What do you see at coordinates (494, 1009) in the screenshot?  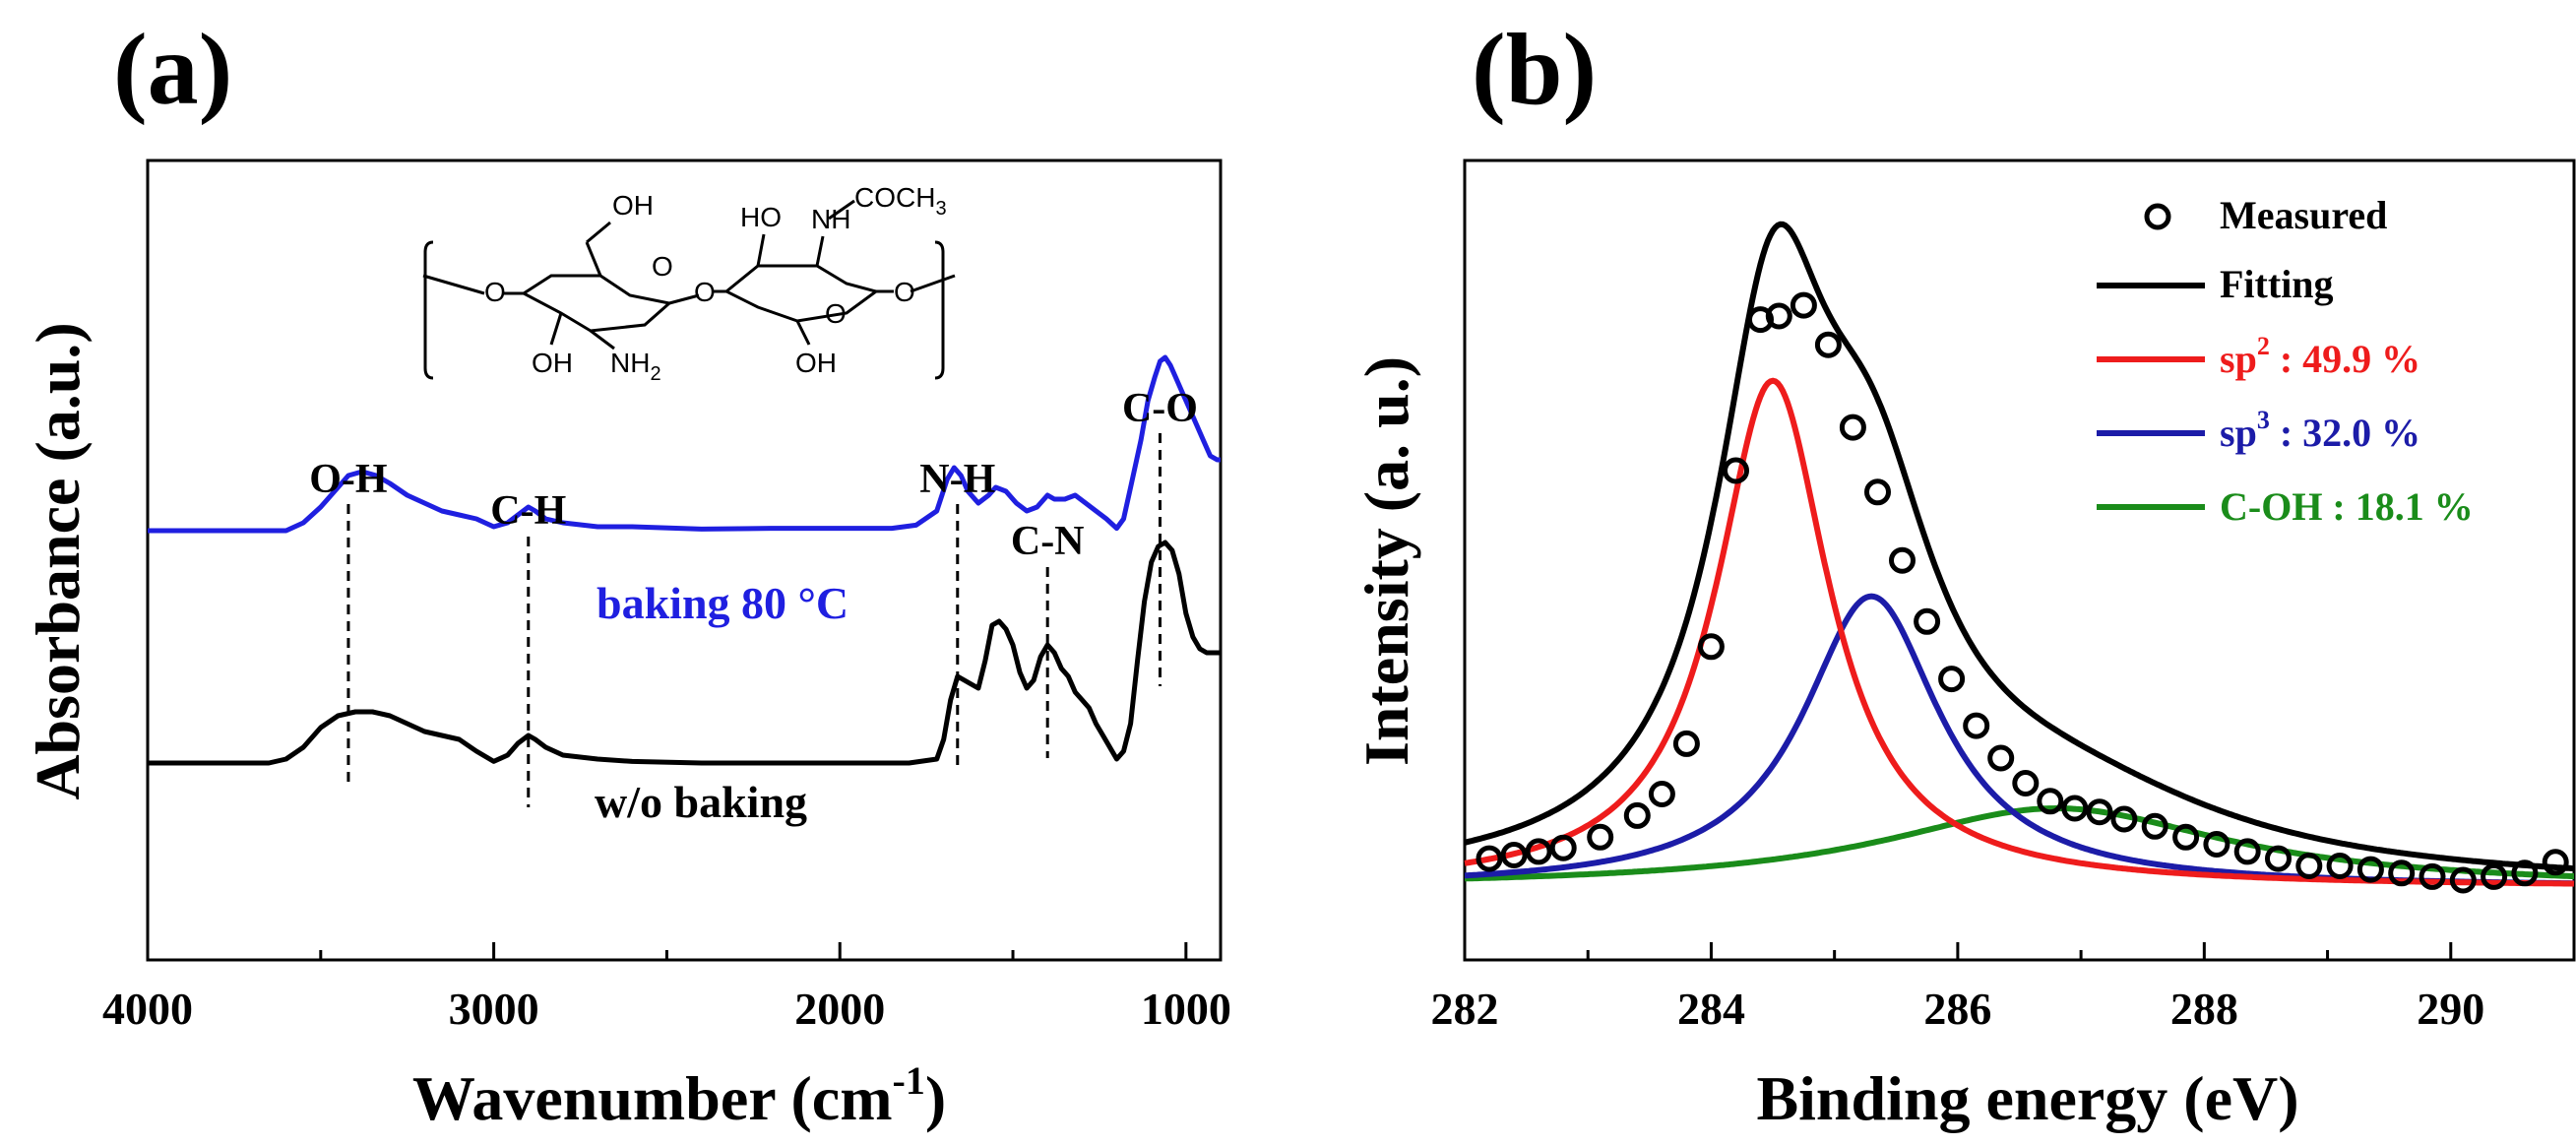 I see `panel-a-x-tick-label: 3000` at bounding box center [494, 1009].